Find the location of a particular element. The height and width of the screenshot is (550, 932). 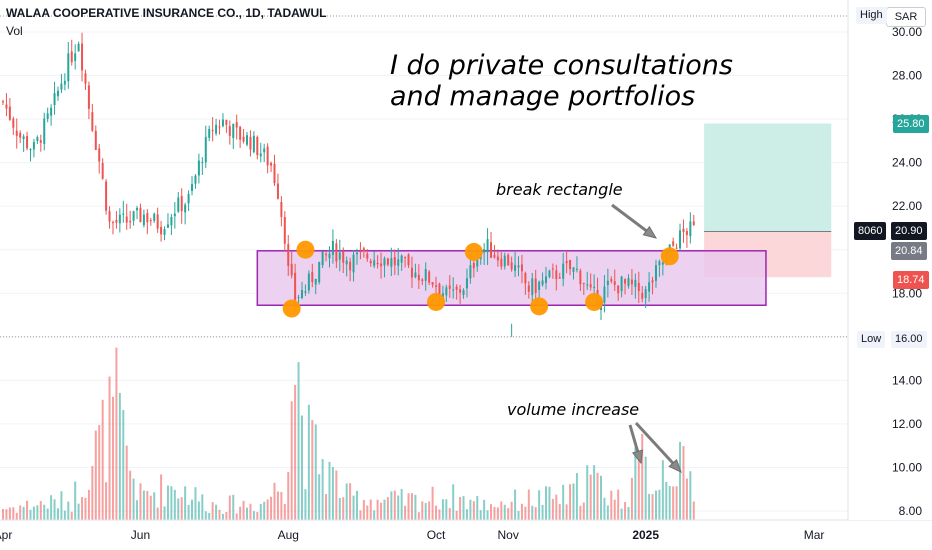

touch-marker is located at coordinates (473, 251).